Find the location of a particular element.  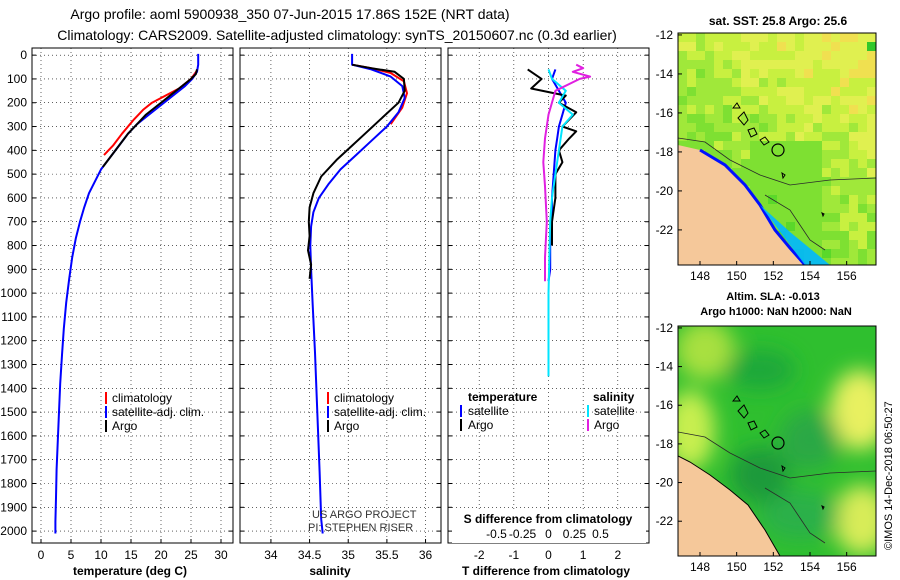

top-tick-label: 0.25 is located at coordinates (575, 534).